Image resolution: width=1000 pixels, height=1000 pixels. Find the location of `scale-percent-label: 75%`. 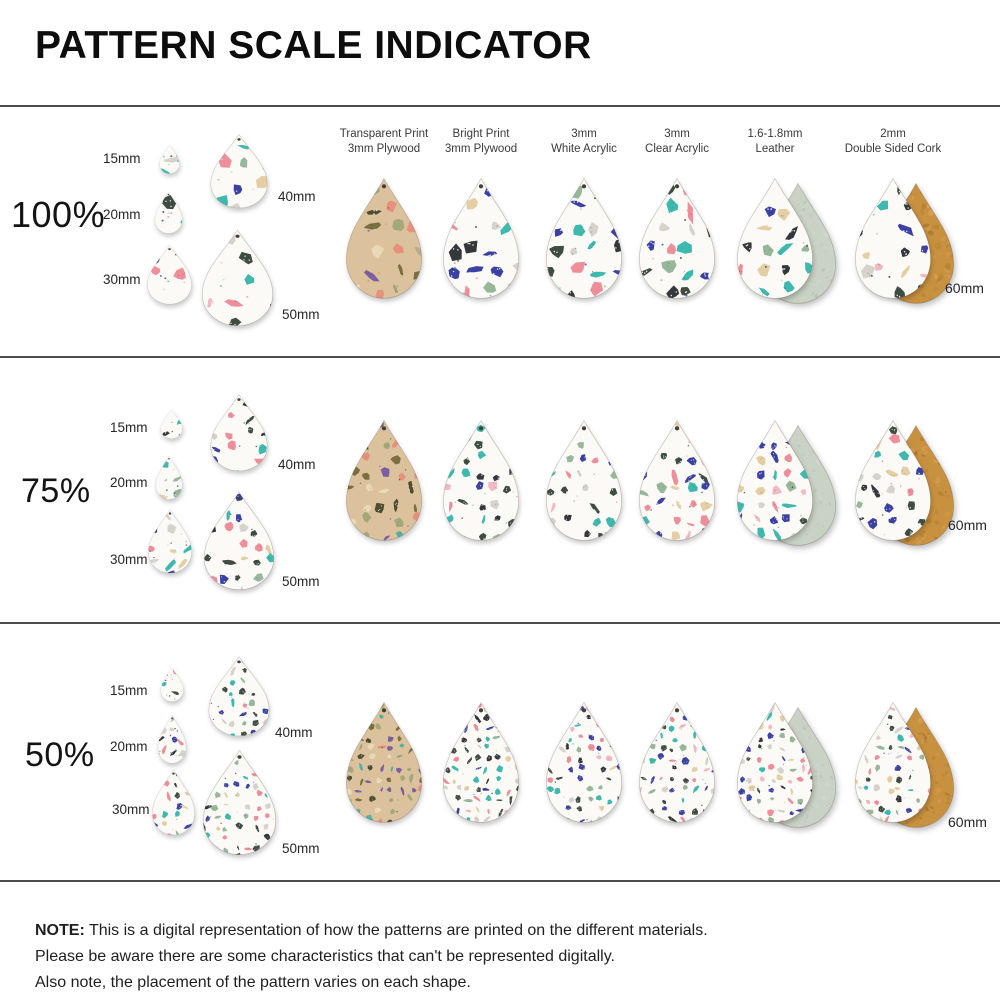

scale-percent-label: 75% is located at coordinates (56, 491).